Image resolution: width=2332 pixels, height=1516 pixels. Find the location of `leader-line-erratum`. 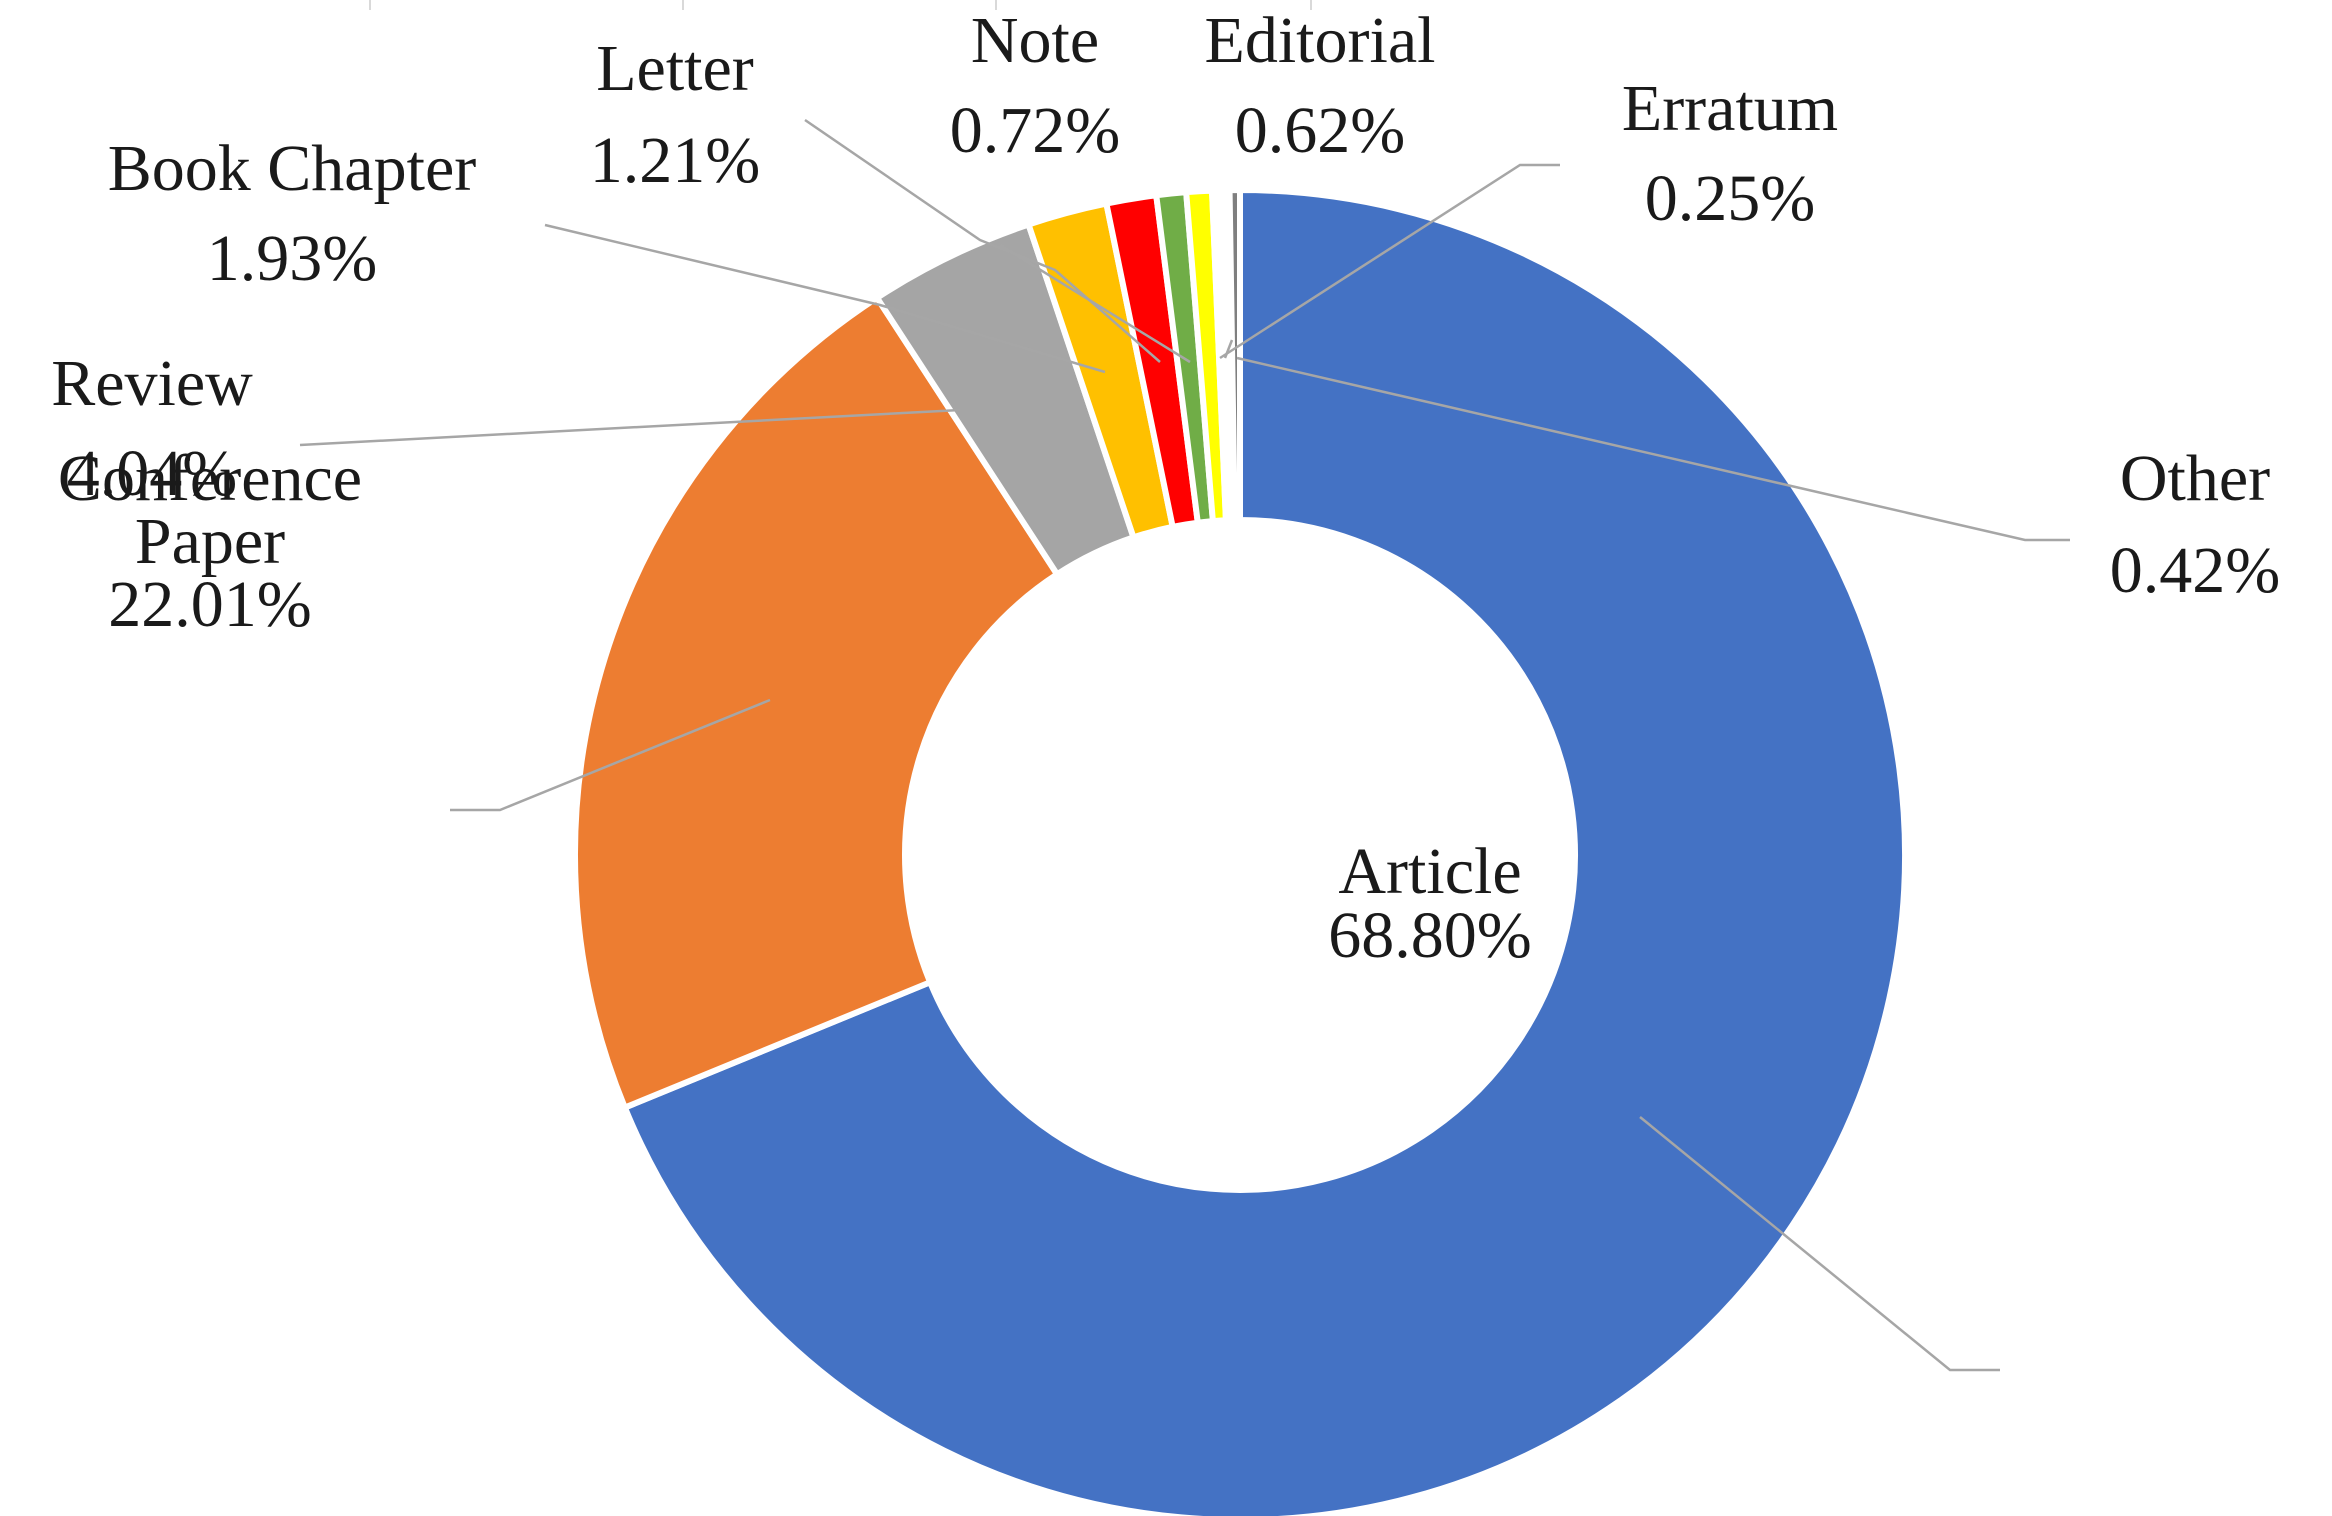

leader-line-erratum is located at coordinates (1389, 261).